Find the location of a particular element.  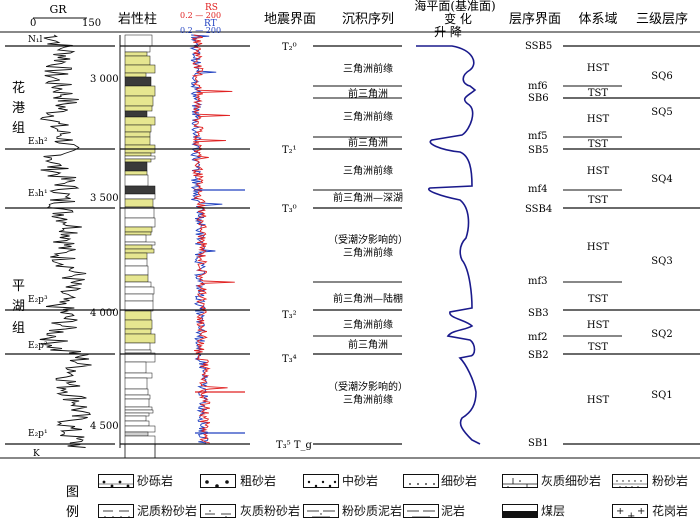

third-order-header: 三级层序 is located at coordinates (662, 19).